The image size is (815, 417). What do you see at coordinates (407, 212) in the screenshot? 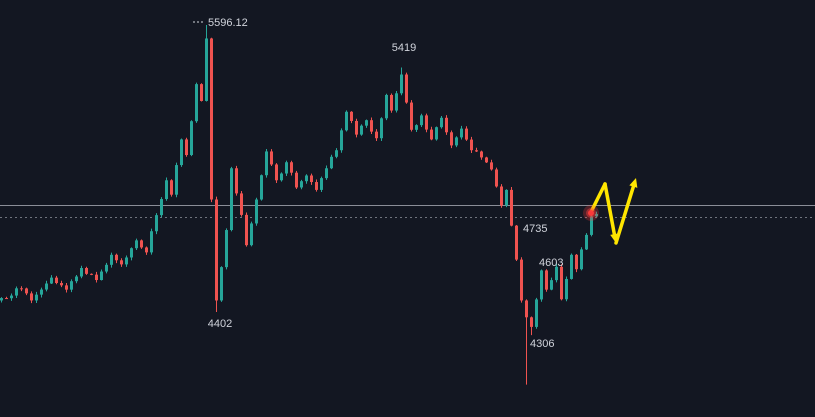
I see `horizontal-lines` at bounding box center [407, 212].